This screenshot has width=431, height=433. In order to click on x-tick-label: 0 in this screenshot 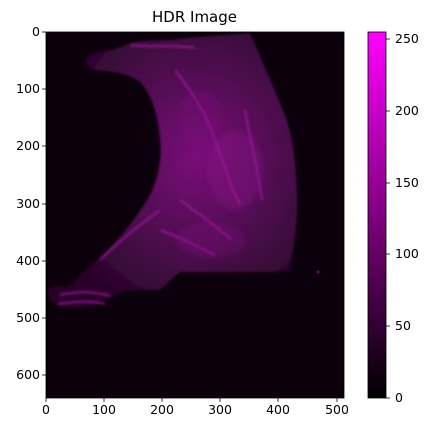, I will do `click(46, 409)`.